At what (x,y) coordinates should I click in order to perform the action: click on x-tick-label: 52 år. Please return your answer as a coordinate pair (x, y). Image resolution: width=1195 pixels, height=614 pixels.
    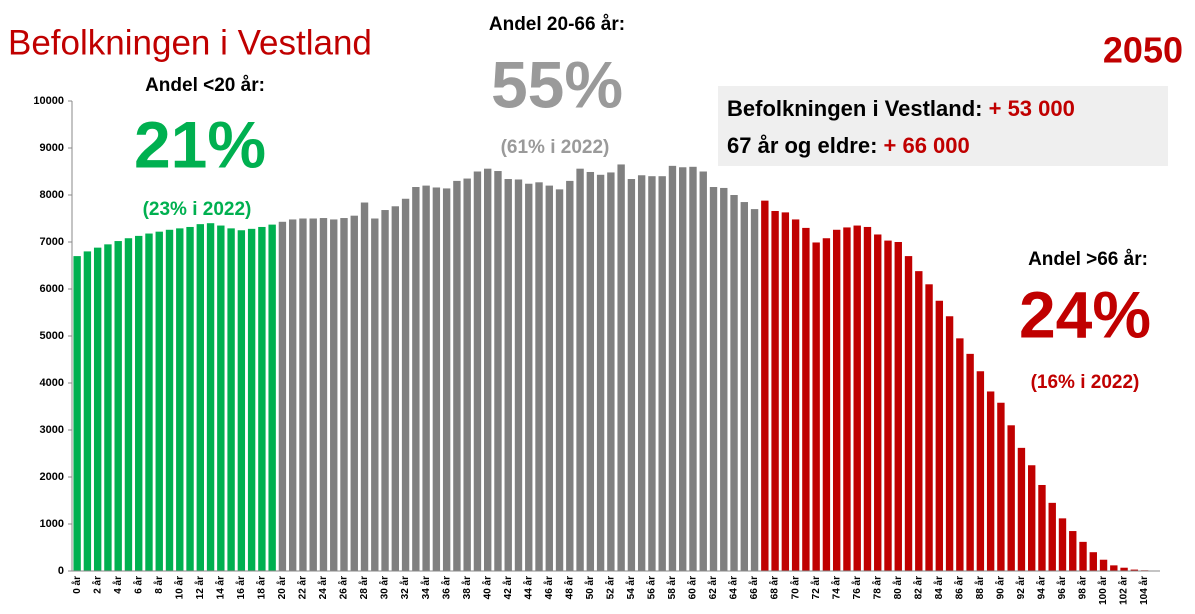
    Looking at the image, I should click on (611, 587).